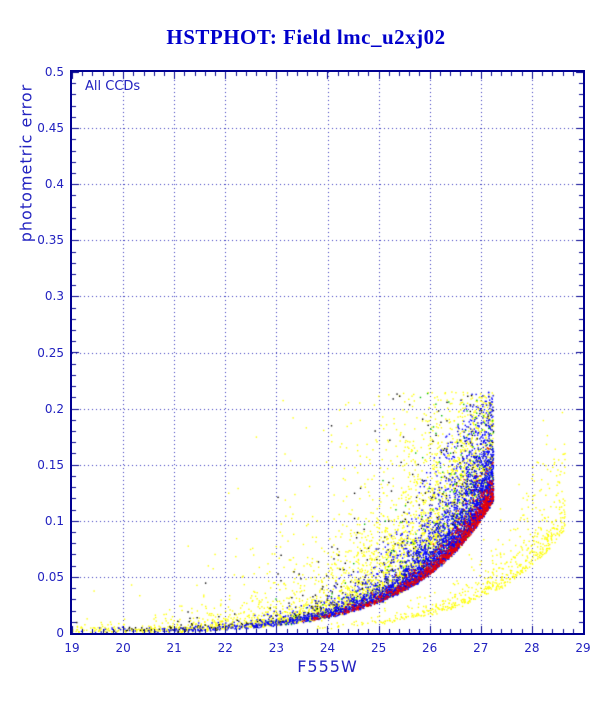  Describe the element at coordinates (54, 408) in the screenshot. I see `y-tick-label: 0.2` at that location.